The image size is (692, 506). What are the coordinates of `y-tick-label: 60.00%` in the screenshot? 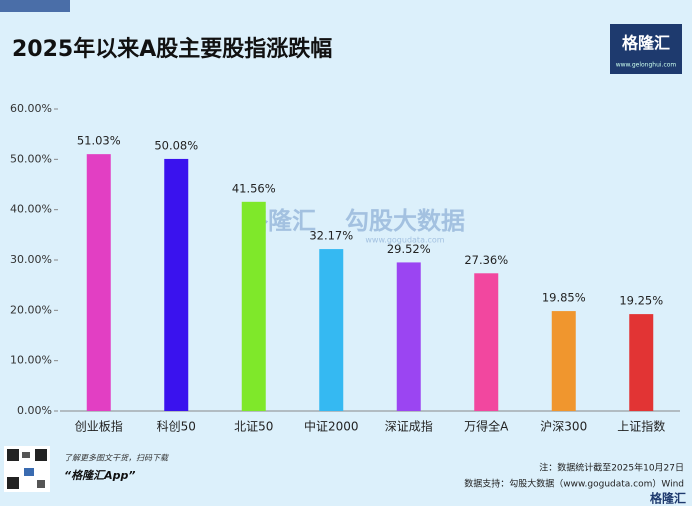 It's located at (31, 108).